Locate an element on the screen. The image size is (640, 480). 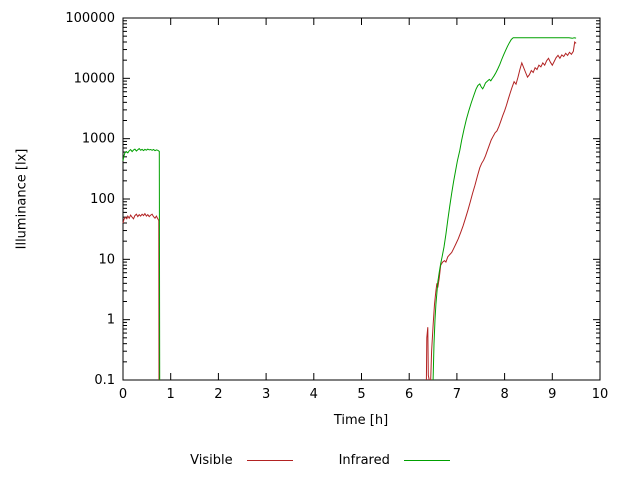
x-tick-label: 10 is located at coordinates (600, 394).